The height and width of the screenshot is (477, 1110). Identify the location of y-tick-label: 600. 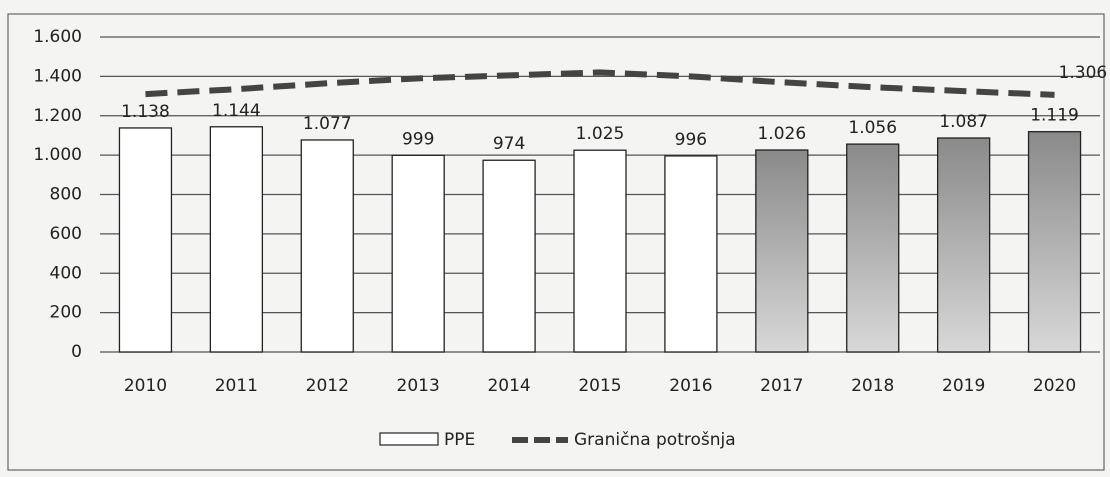
(66, 234).